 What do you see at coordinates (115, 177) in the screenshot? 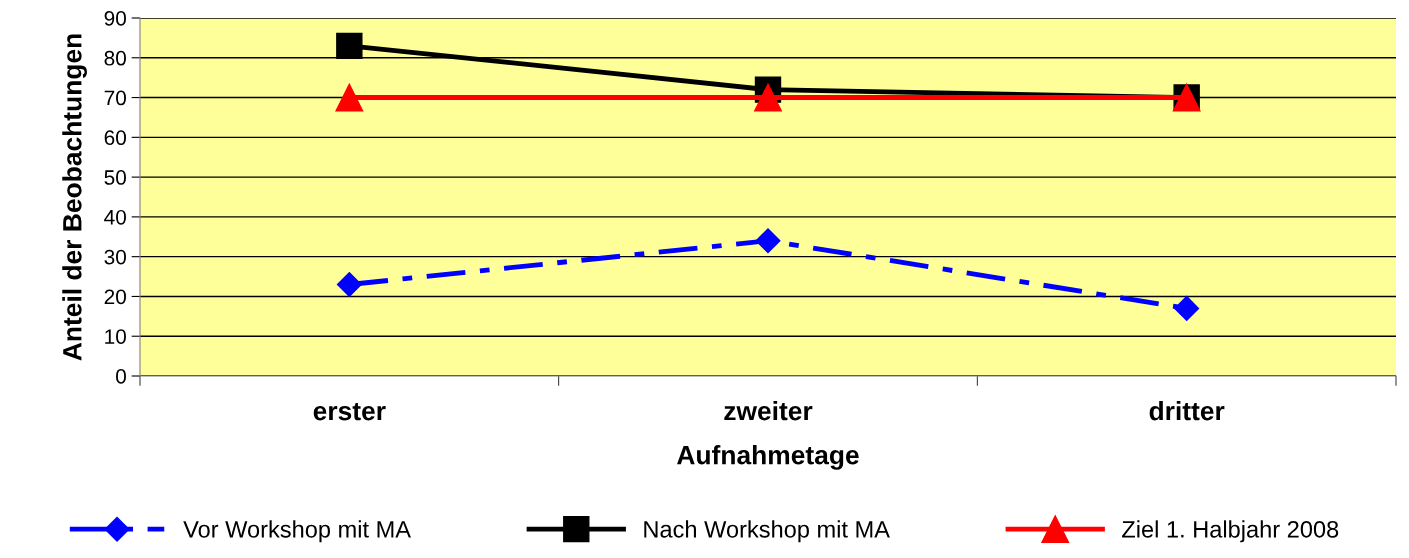
I see `y-tick-label: 50` at bounding box center [115, 177].